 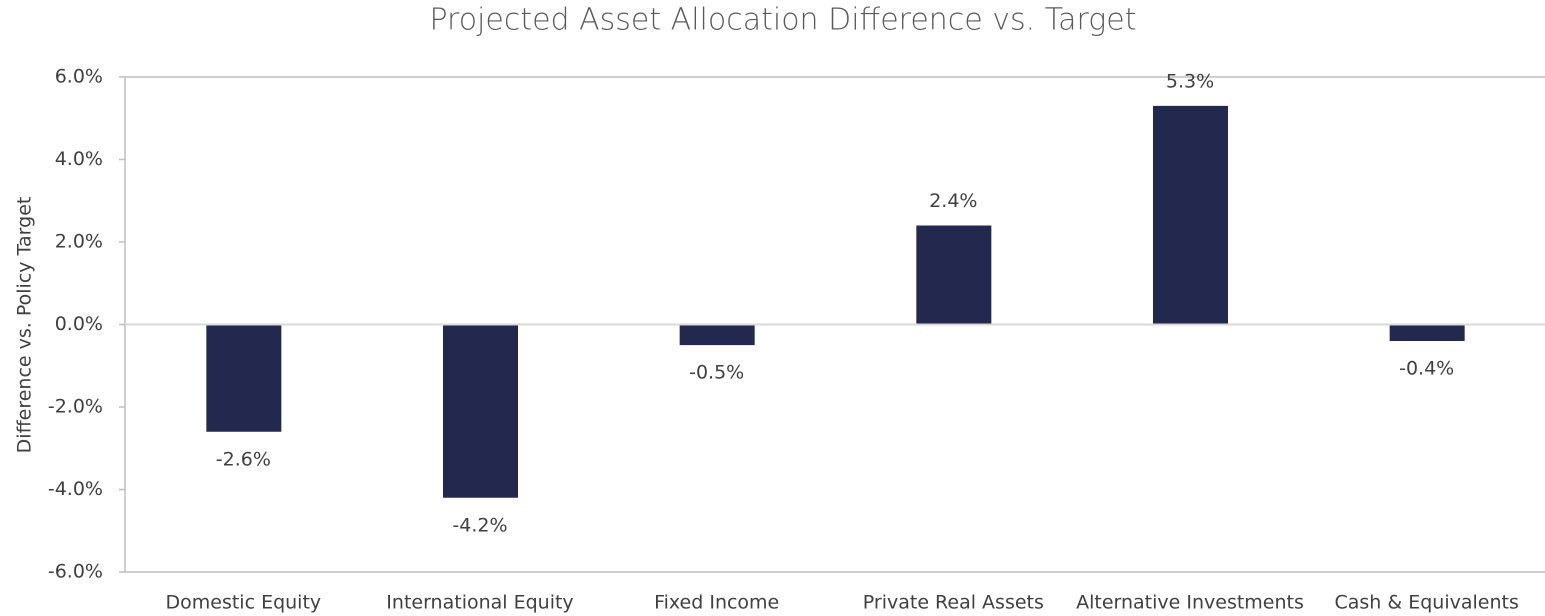 I want to click on data-label: -4.2%, so click(x=479, y=525).